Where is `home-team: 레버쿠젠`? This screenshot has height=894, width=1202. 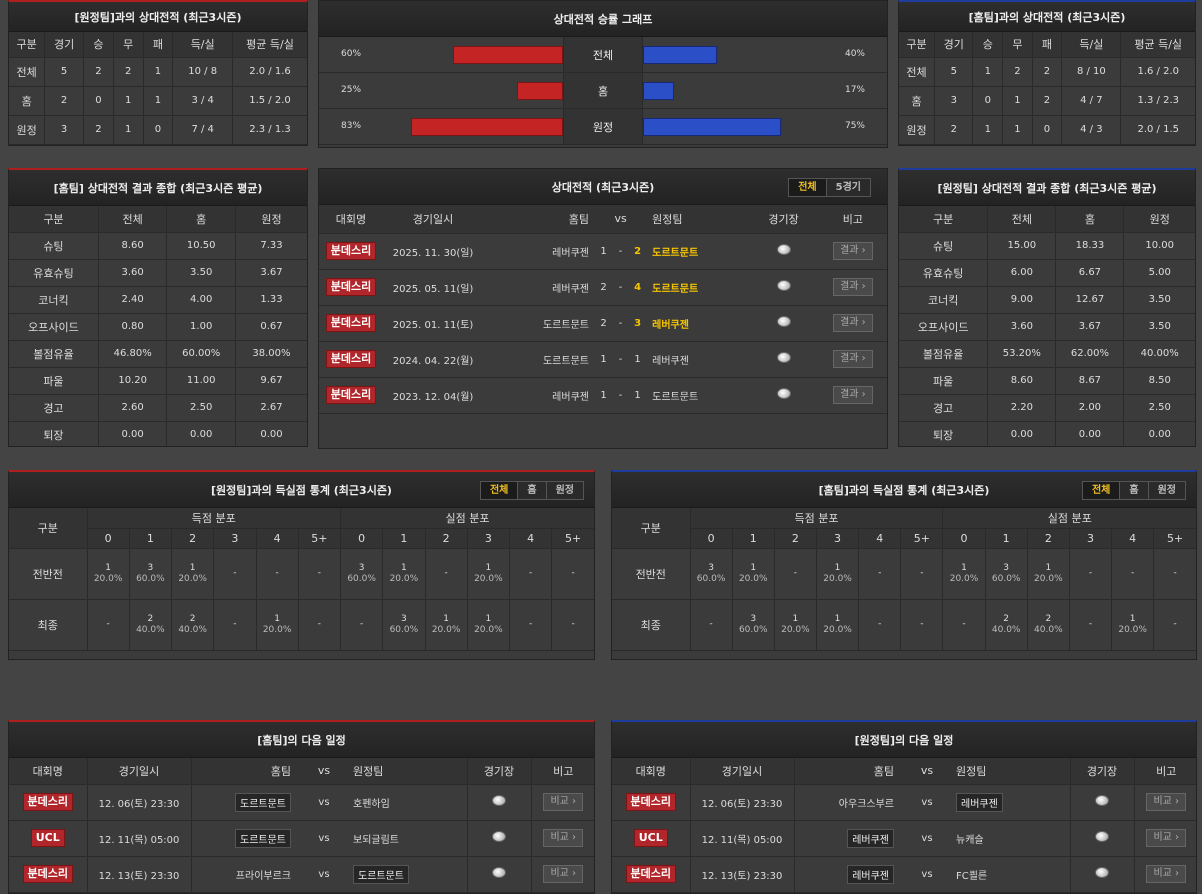
home-team: 레버쿠젠 is located at coordinates (539, 395).